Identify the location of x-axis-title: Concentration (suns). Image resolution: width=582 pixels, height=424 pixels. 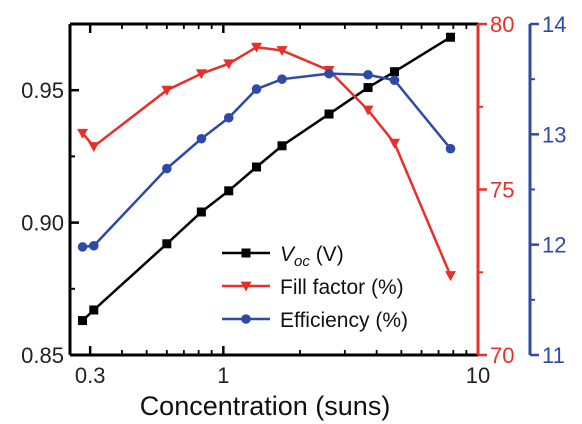
(265, 406).